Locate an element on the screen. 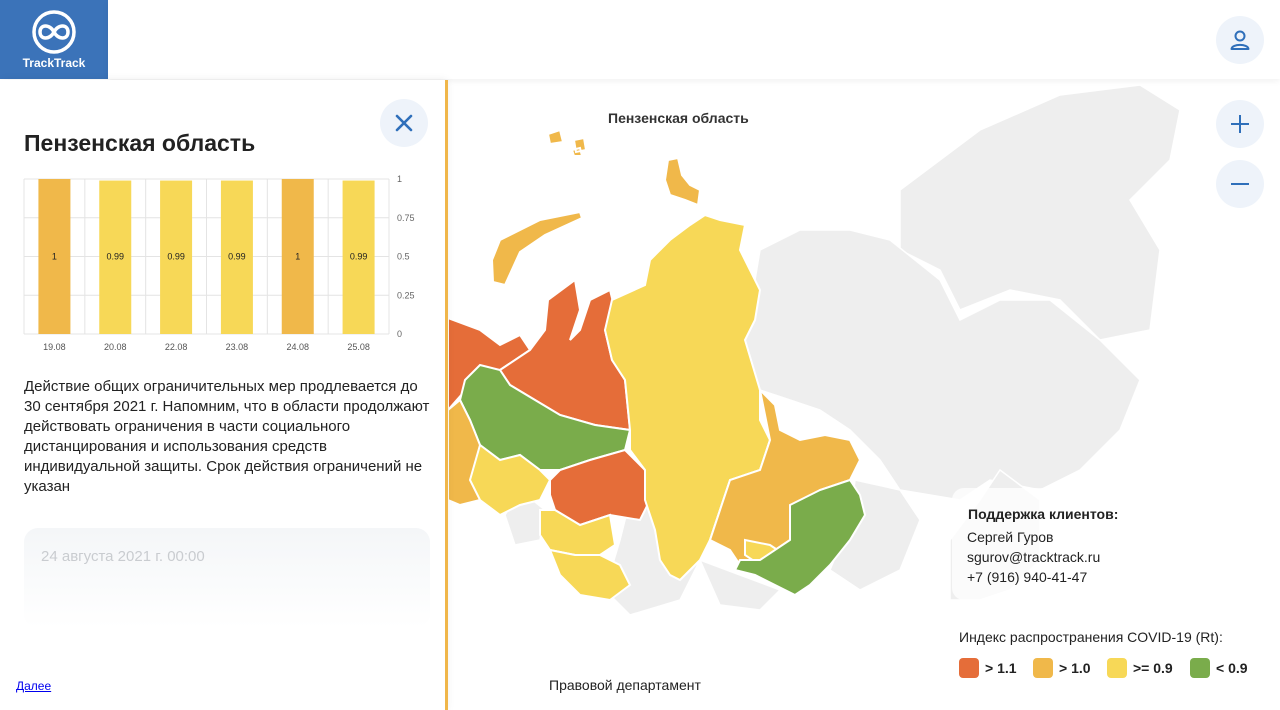 This screenshot has width=1280, height=710. region-yellow-arctic is located at coordinates (537, 248).